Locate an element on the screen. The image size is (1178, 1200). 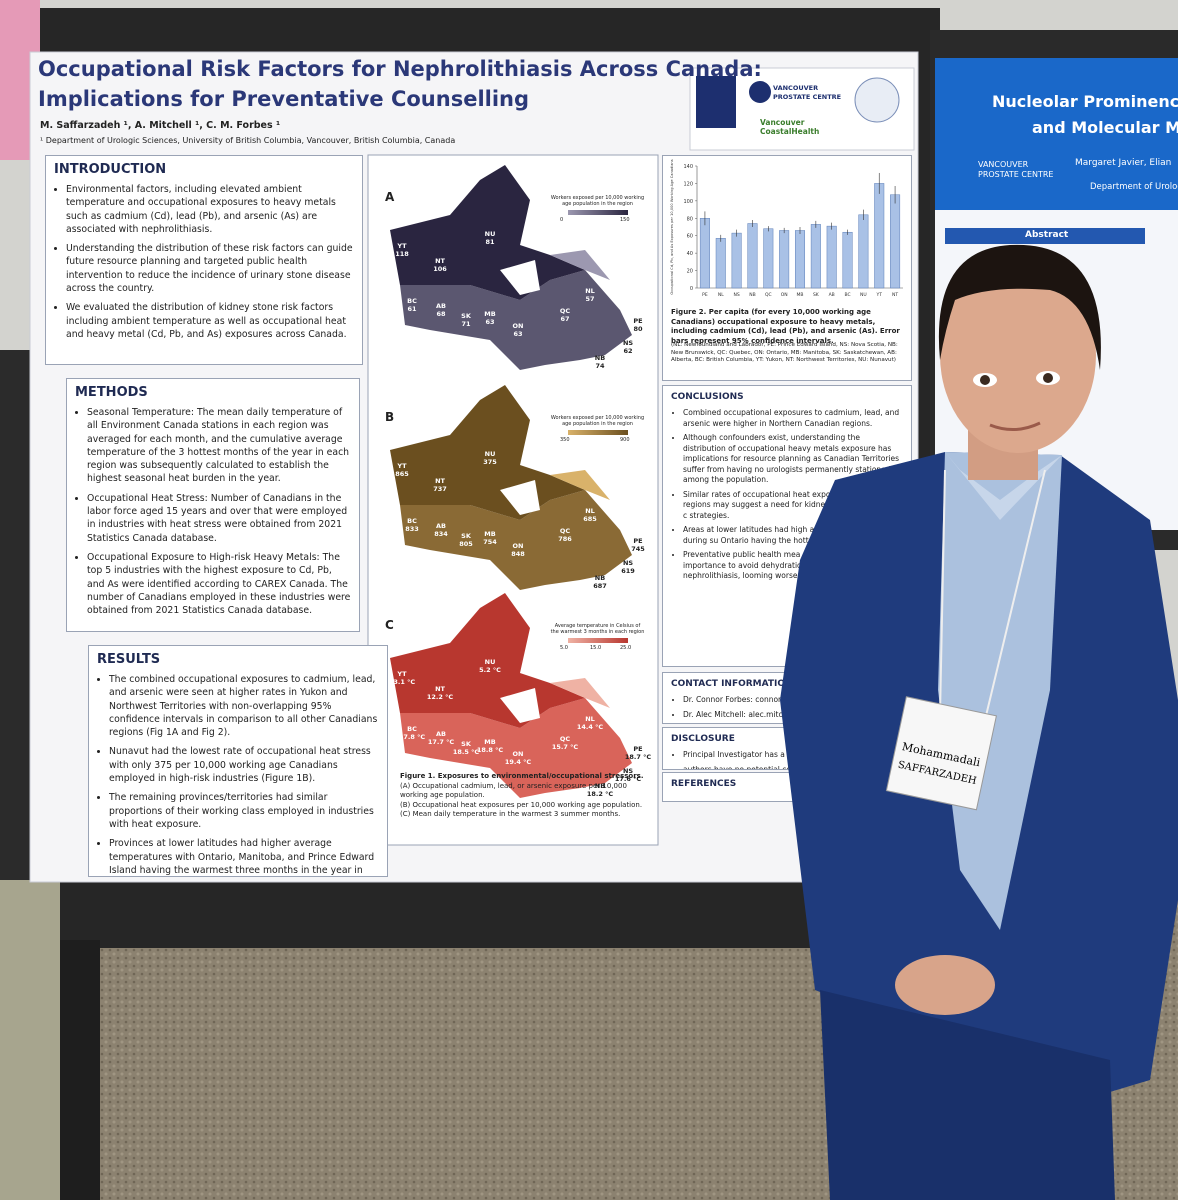
y-tick-label: 80 is located at coordinates (690, 219).